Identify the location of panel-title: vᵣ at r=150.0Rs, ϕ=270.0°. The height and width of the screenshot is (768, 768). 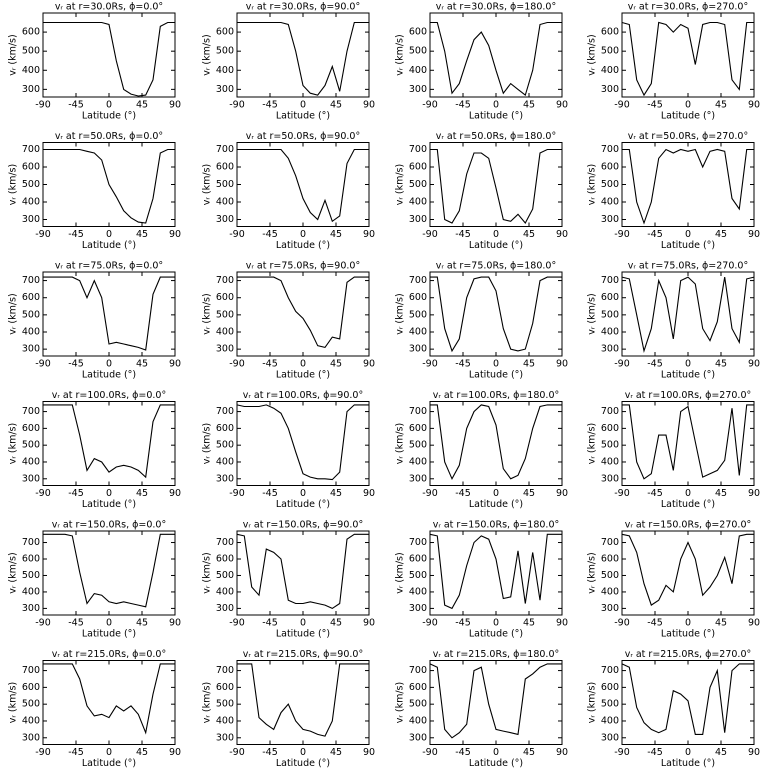
(688, 525).